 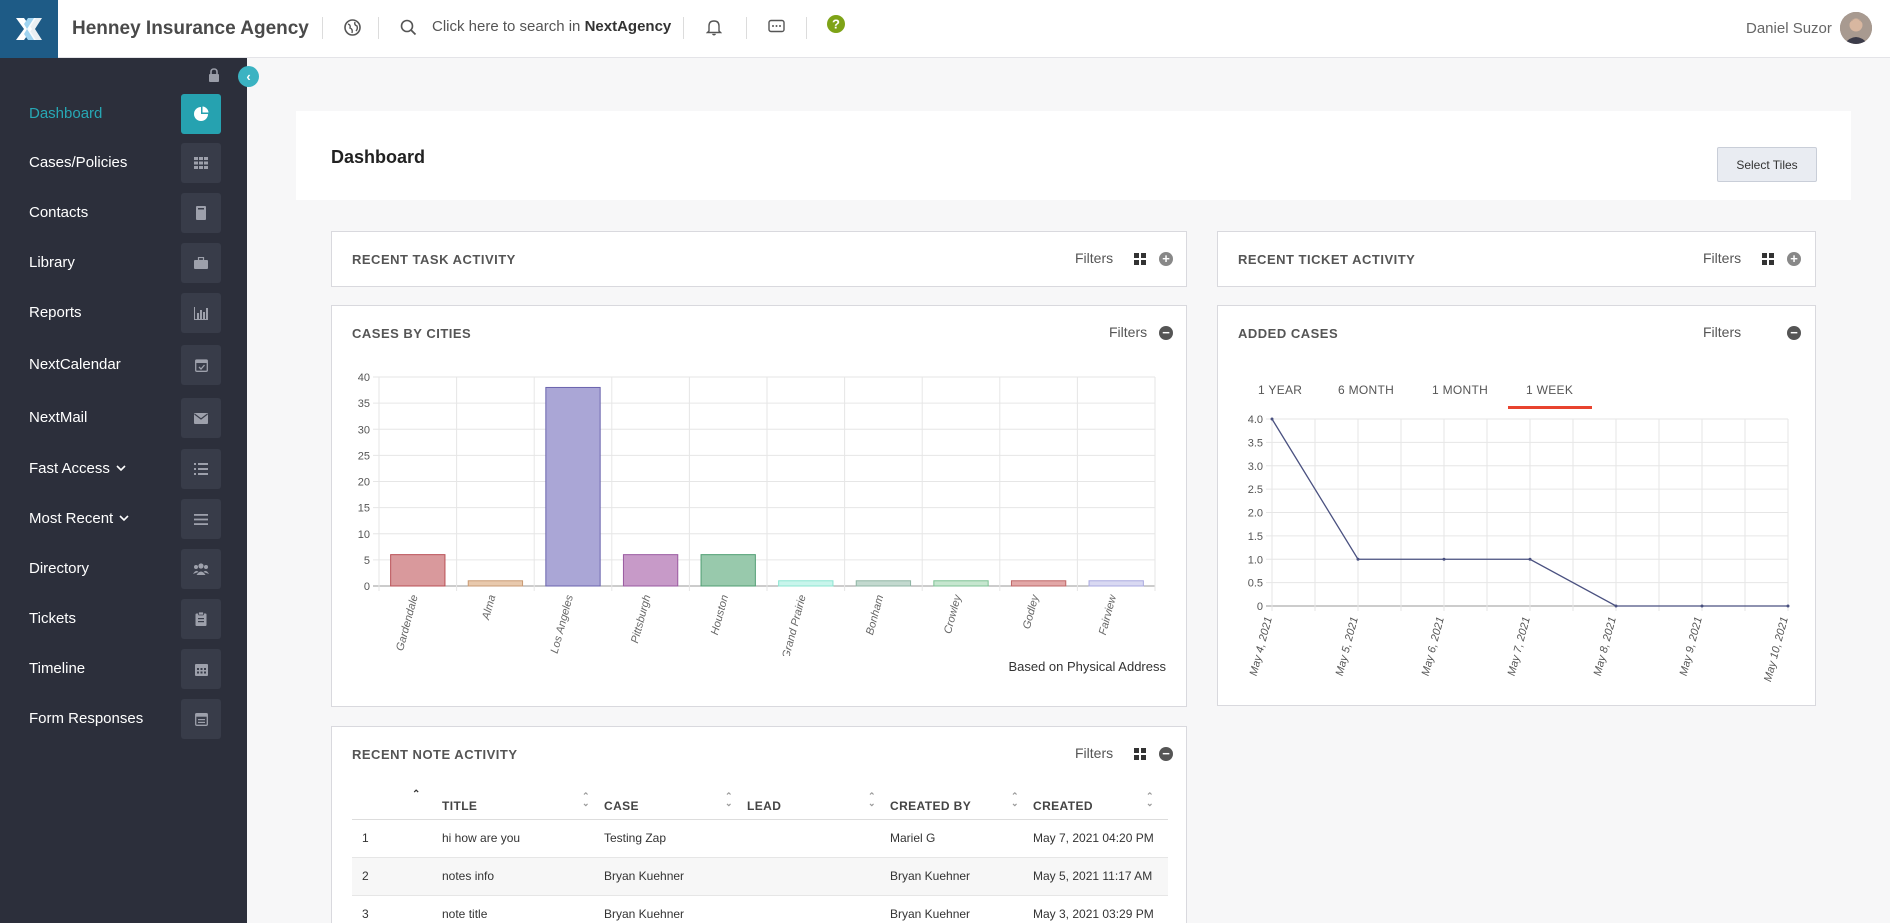 I want to click on ticket-activity-tile: RECENT TICKET ACTIVITY Filters +, so click(x=1516, y=259).